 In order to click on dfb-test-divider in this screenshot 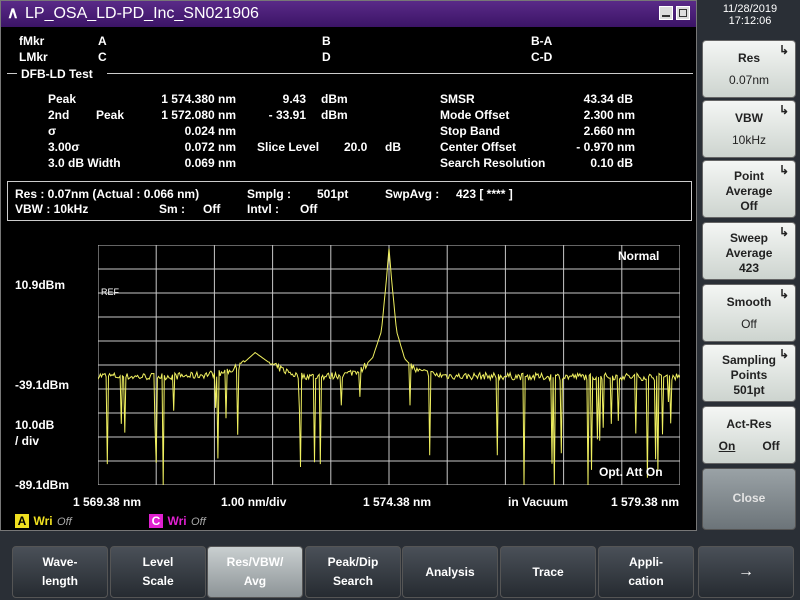, I will do `click(400, 73)`.